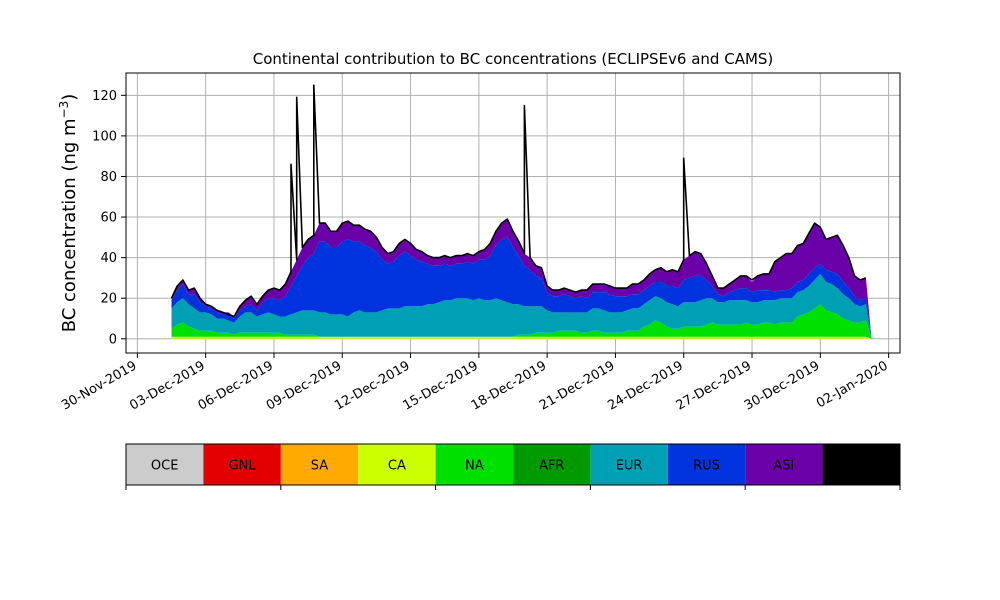  I want to click on colorbar-swatch-asi, so click(784, 464).